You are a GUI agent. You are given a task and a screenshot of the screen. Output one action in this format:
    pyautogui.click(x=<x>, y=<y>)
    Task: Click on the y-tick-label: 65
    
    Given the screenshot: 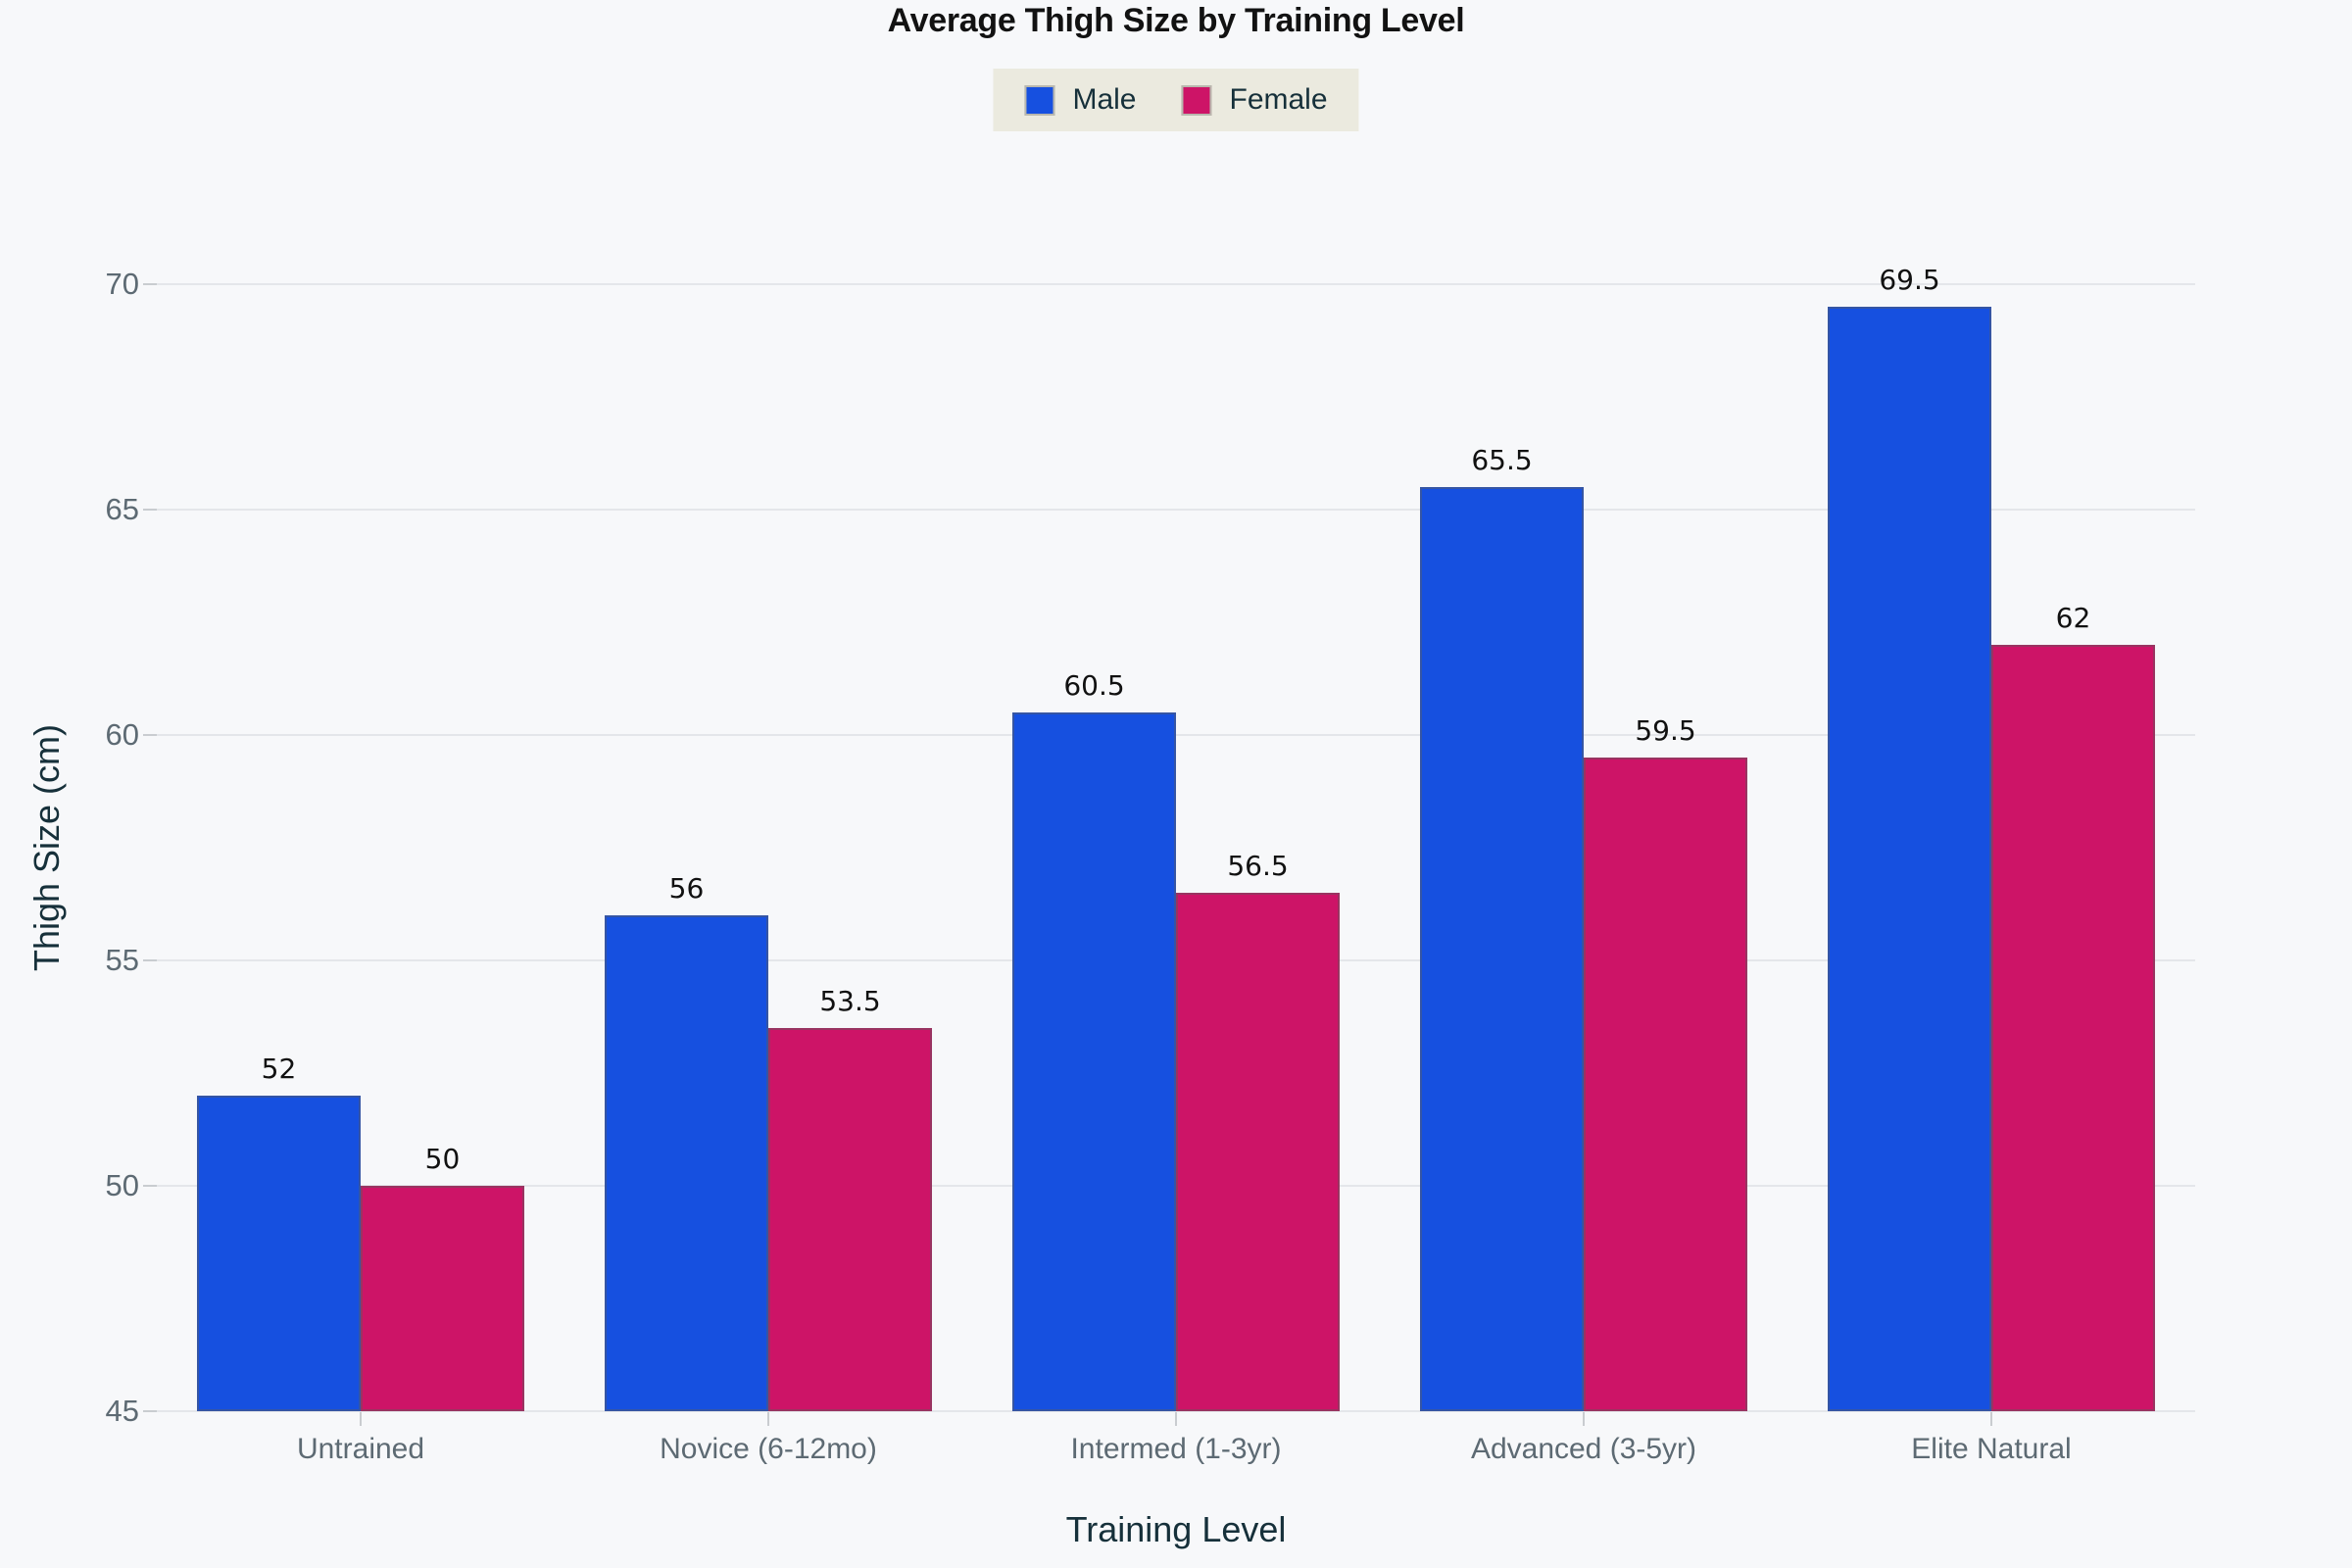 What is the action you would take?
    pyautogui.click(x=122, y=509)
    